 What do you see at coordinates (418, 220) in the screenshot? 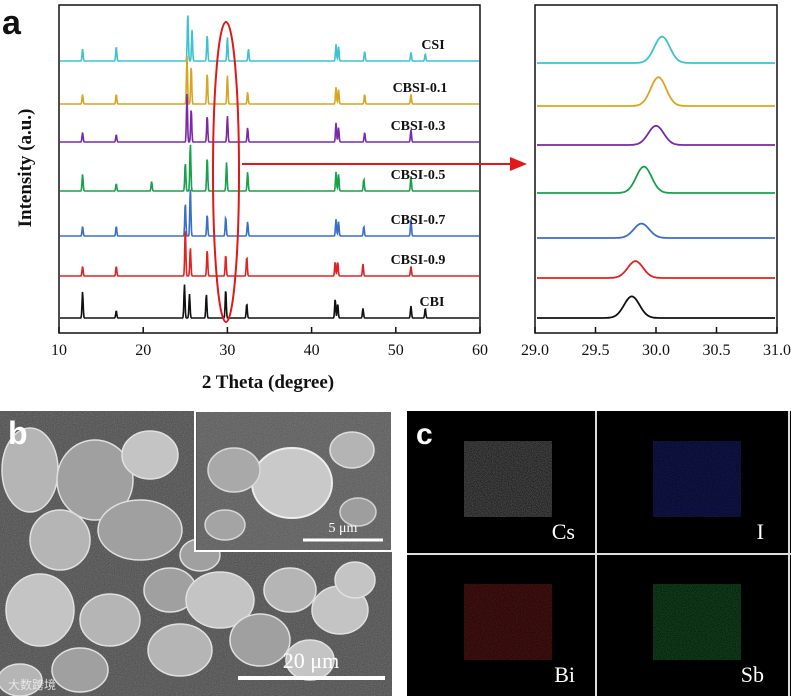
I see `main-series-label: CBSI-0.7` at bounding box center [418, 220].